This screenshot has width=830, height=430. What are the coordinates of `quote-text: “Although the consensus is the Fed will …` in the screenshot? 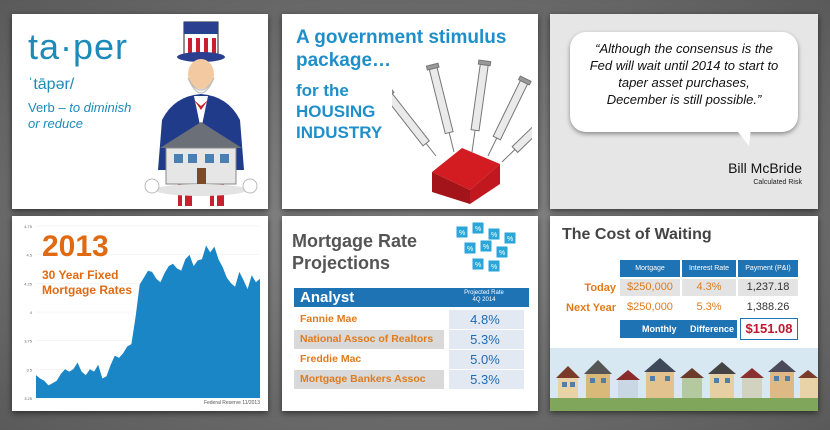 It's located at (684, 74).